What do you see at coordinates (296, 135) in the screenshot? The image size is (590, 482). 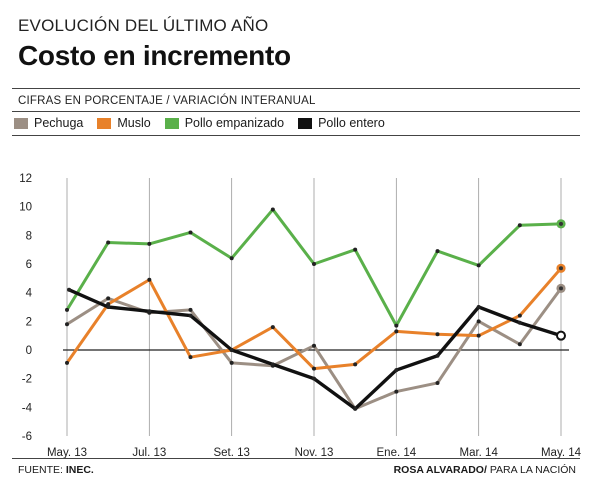 I see `legend-divider` at bounding box center [296, 135].